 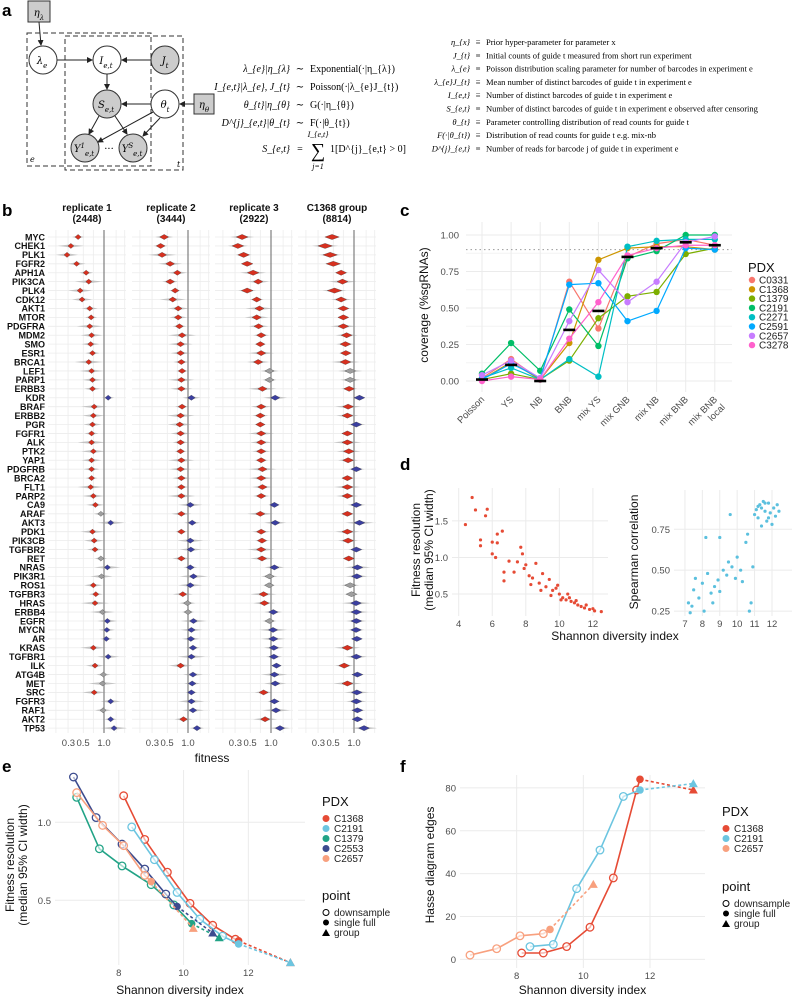 I want to click on x-tick-label: 0.3, so click(x=235, y=743).